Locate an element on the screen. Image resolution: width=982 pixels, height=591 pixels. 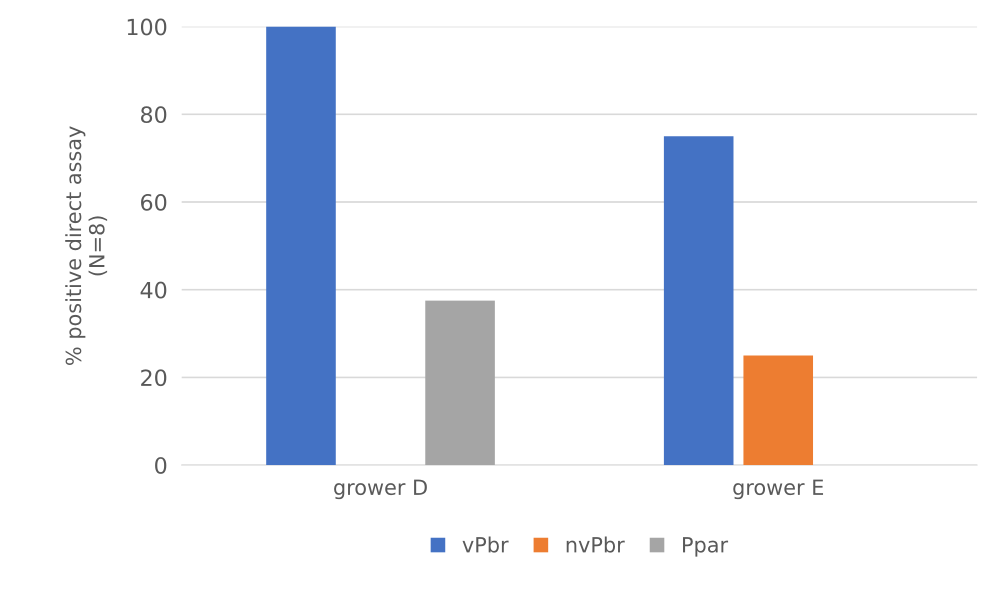
x-tick-label: grower E is located at coordinates (778, 490).